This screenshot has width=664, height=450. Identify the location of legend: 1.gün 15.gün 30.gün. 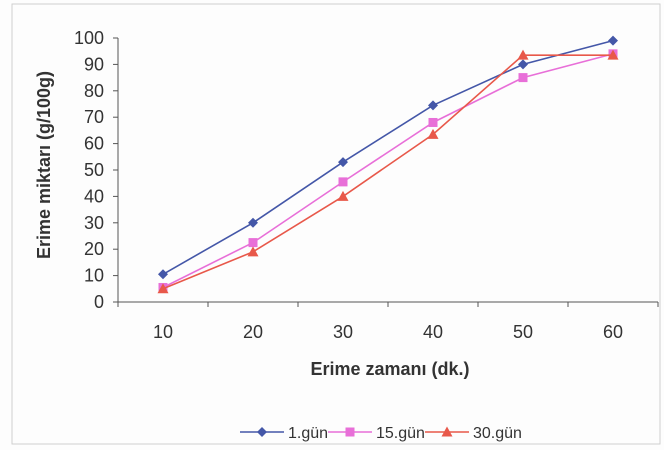
(381, 433).